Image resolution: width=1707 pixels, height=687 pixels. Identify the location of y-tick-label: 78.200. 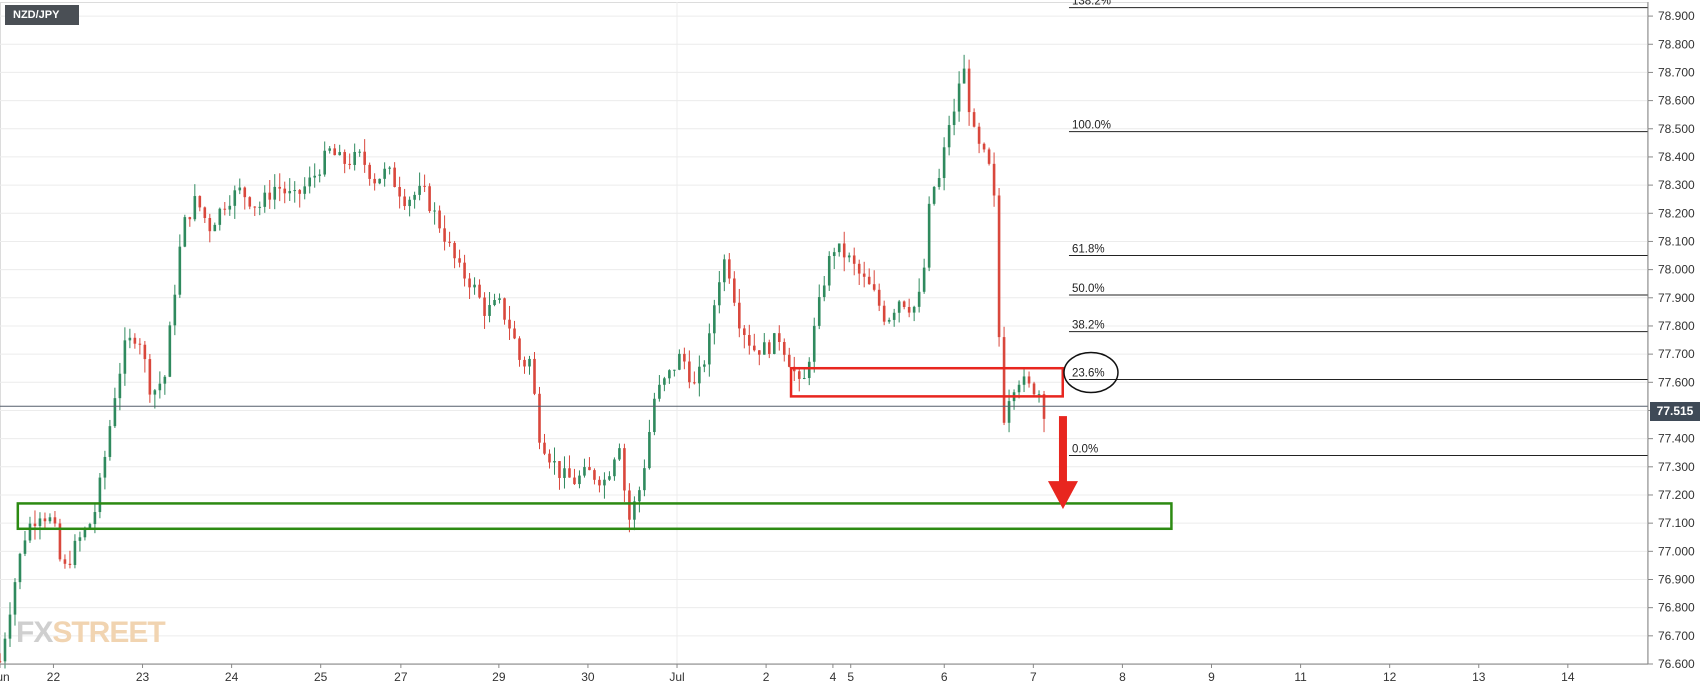
(1676, 213).